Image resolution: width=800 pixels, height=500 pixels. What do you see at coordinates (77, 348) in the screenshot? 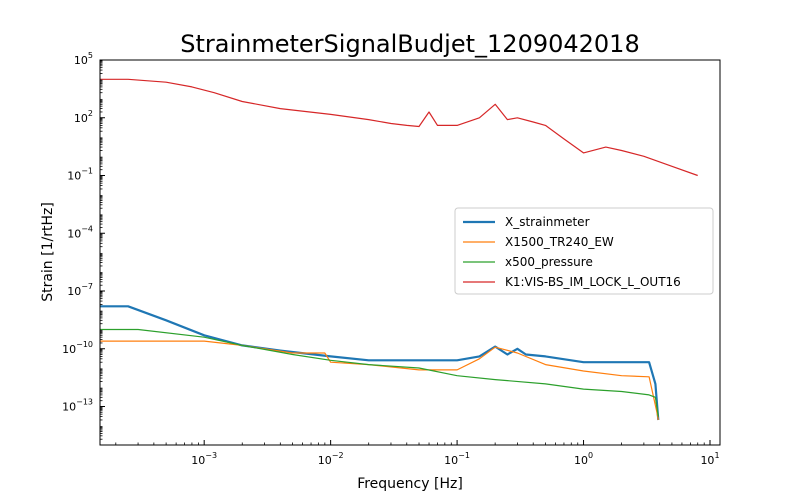
I see `y-tick-label: 10⁻¹⁰` at bounding box center [77, 348].